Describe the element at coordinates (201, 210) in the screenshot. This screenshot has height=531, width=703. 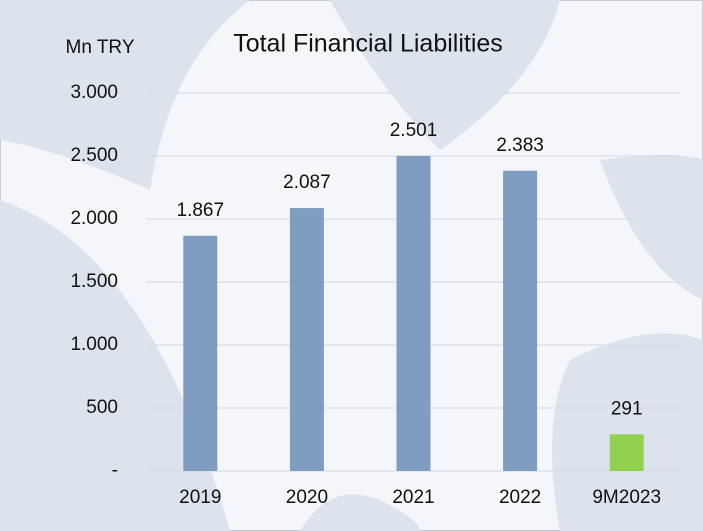
I see `data-label: 1.867` at that location.